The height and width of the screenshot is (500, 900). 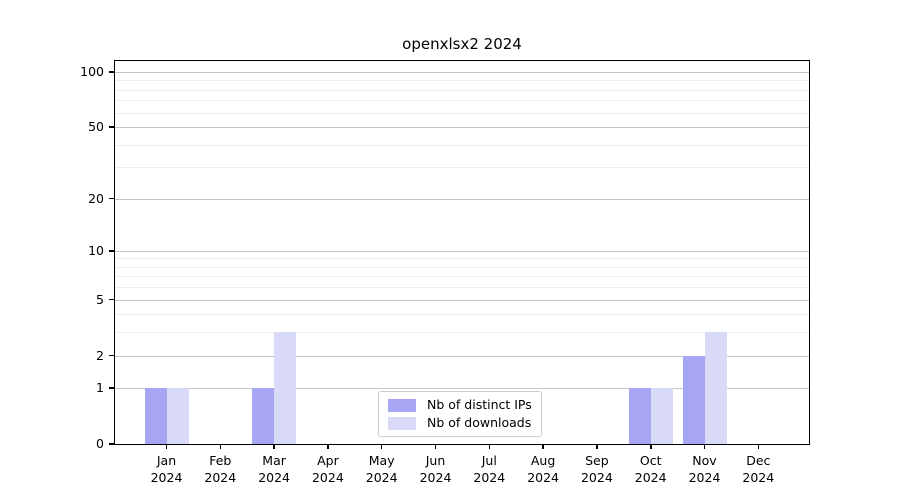 What do you see at coordinates (758, 469) in the screenshot?
I see `x-axis-tick-label: Dec 2024` at bounding box center [758, 469].